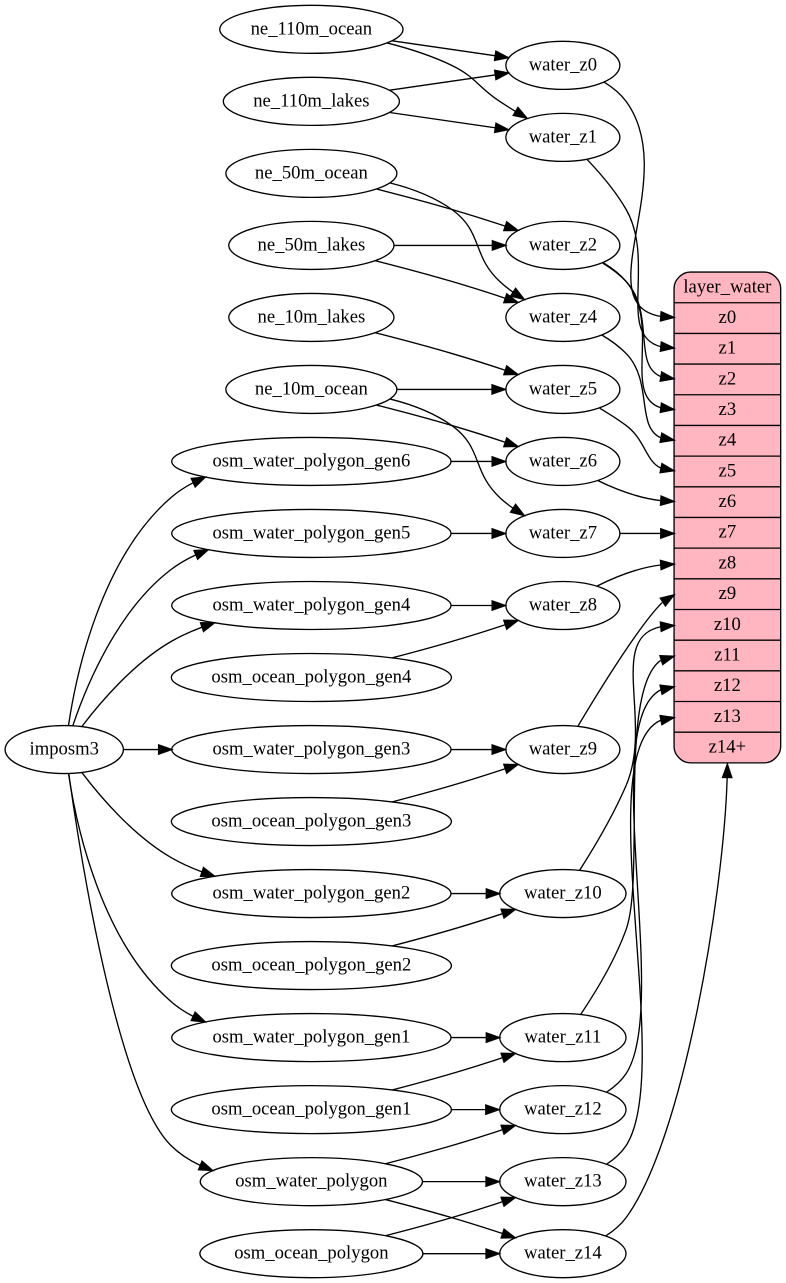 The height and width of the screenshot is (1283, 786). I want to click on svg-text: water_z2, so click(563, 244).